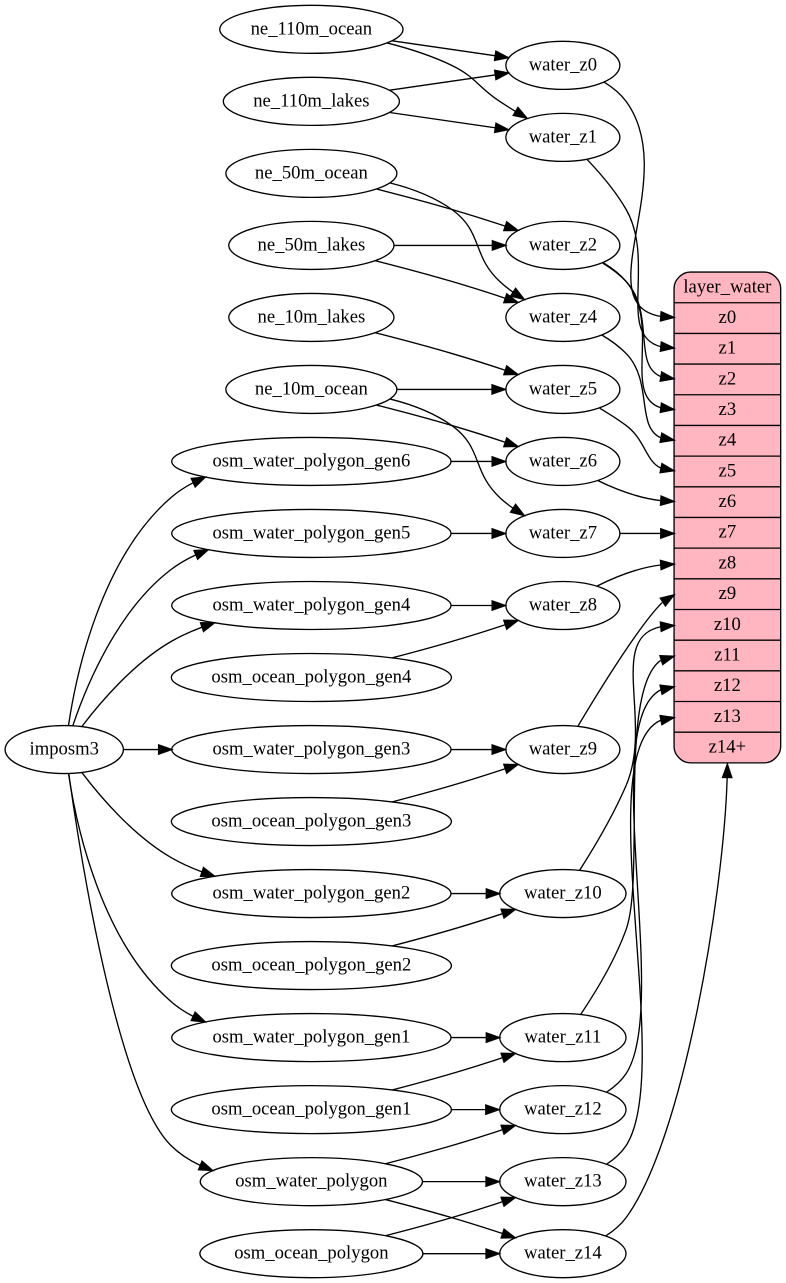 The height and width of the screenshot is (1283, 786). I want to click on svg-text: water_z2, so click(563, 244).